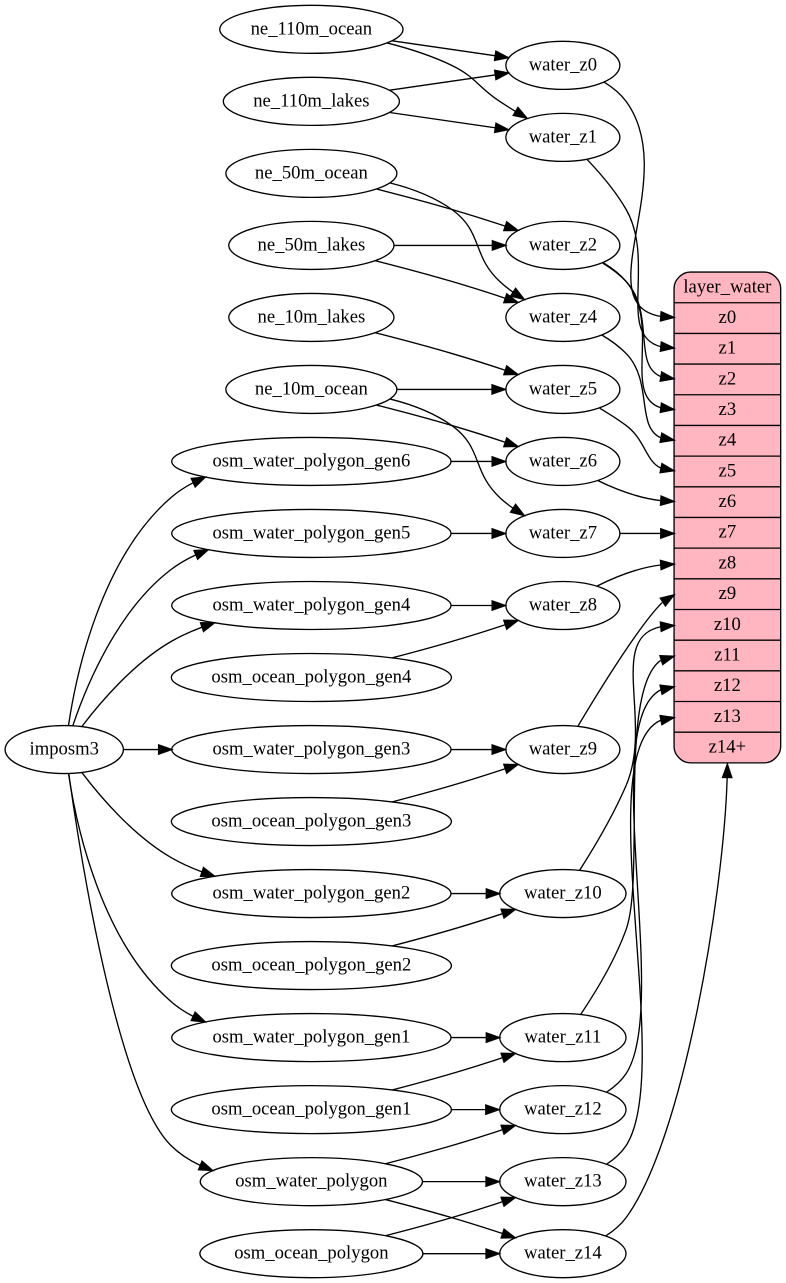 The height and width of the screenshot is (1283, 786). I want to click on svg-text: water_z2, so click(563, 244).